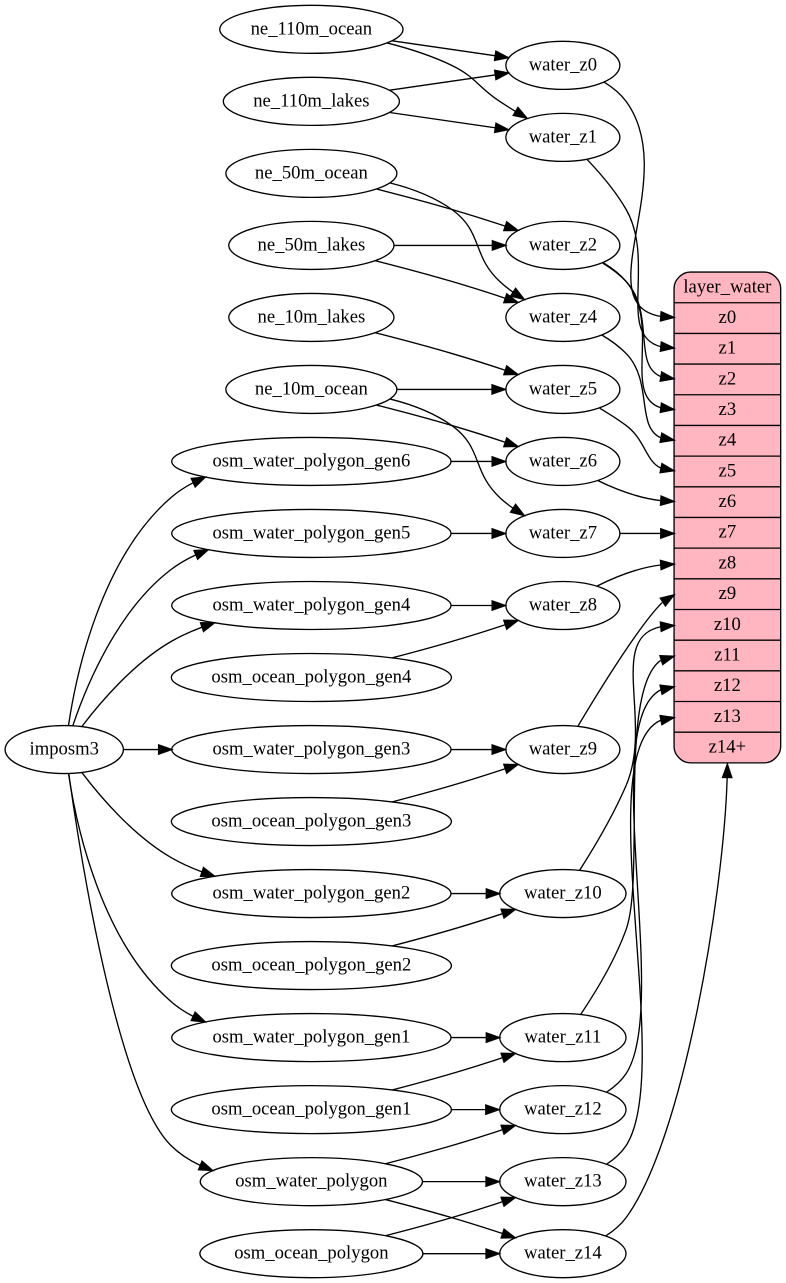 The height and width of the screenshot is (1283, 786). I want to click on svg-text: water_z2, so click(563, 244).